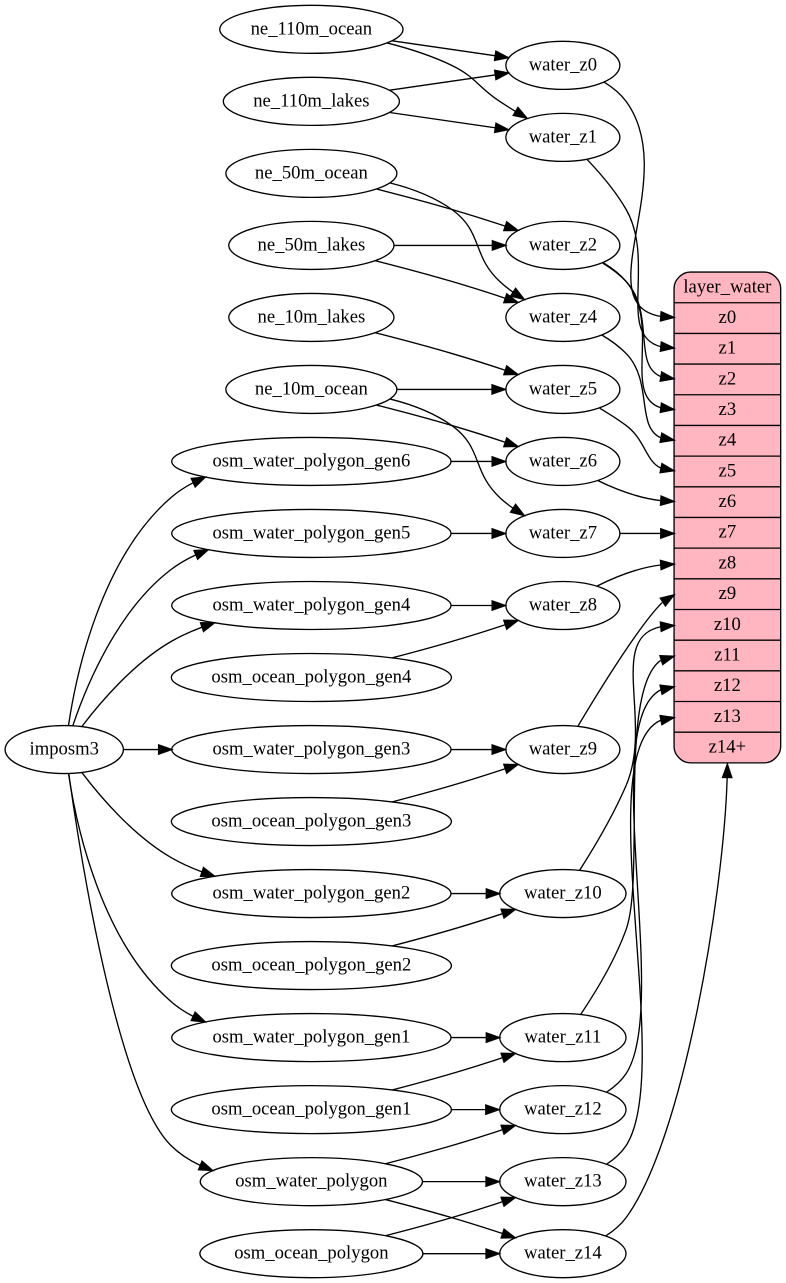 The height and width of the screenshot is (1283, 786). I want to click on svg-text: water_z2, so click(563, 244).